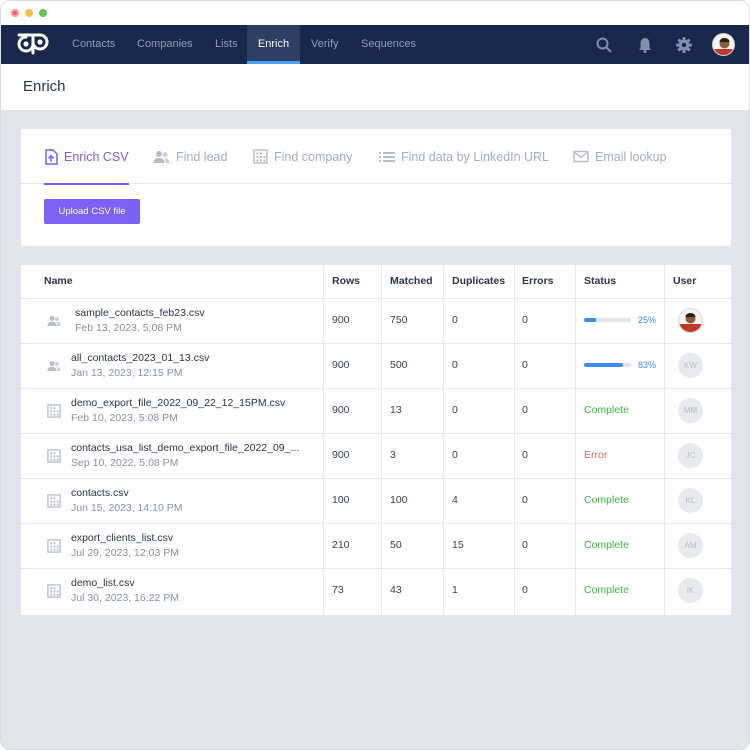 Image resolution: width=750 pixels, height=750 pixels. What do you see at coordinates (389, 44) in the screenshot?
I see `nav-sequences: Sequences` at bounding box center [389, 44].